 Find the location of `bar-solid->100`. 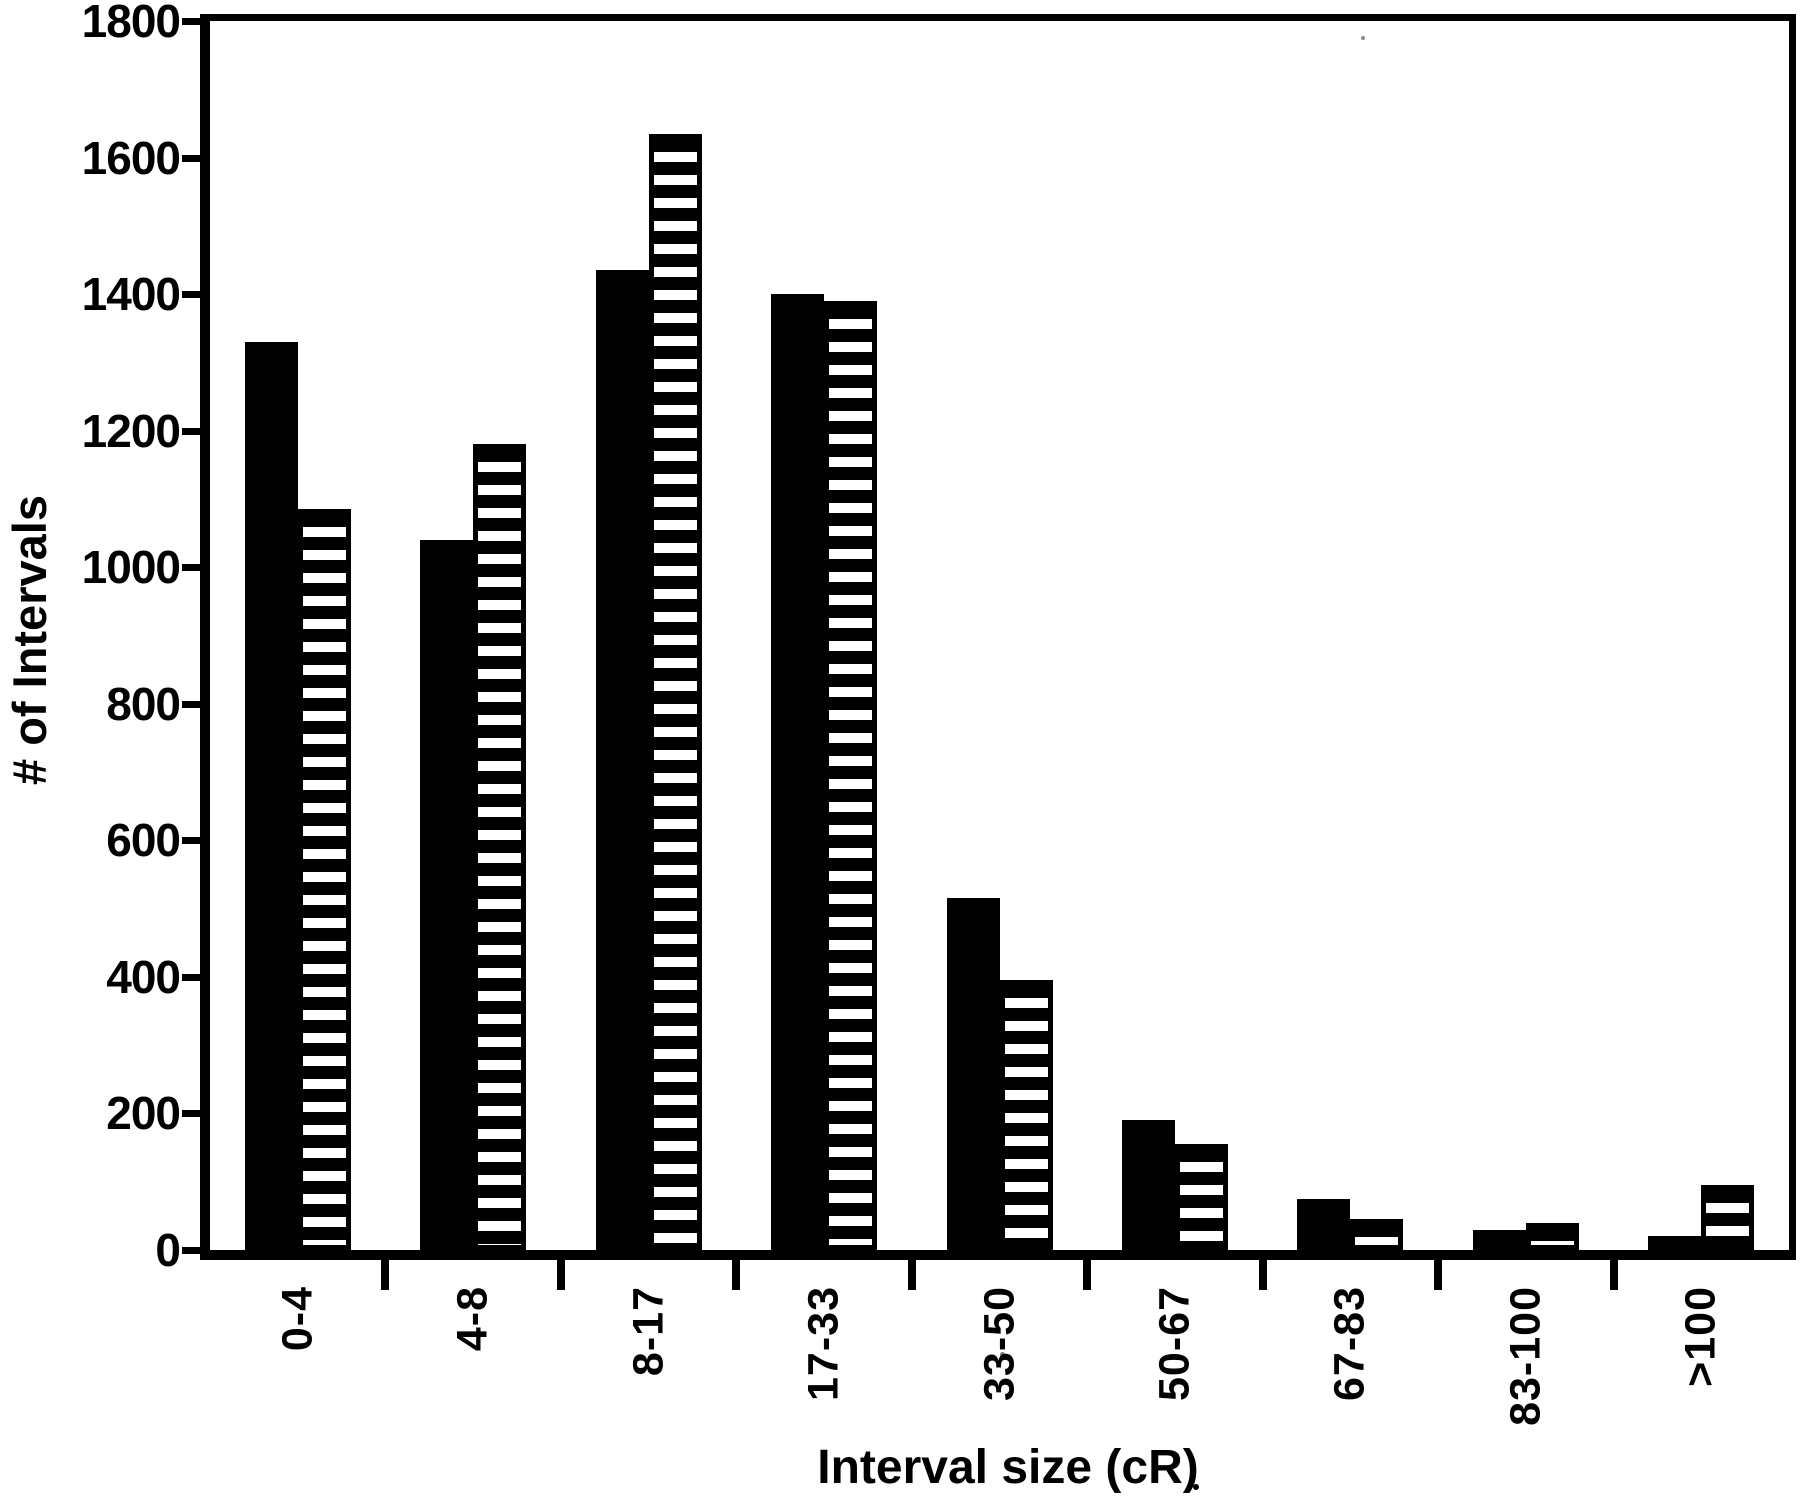

bar-solid->100 is located at coordinates (1674, 1243).